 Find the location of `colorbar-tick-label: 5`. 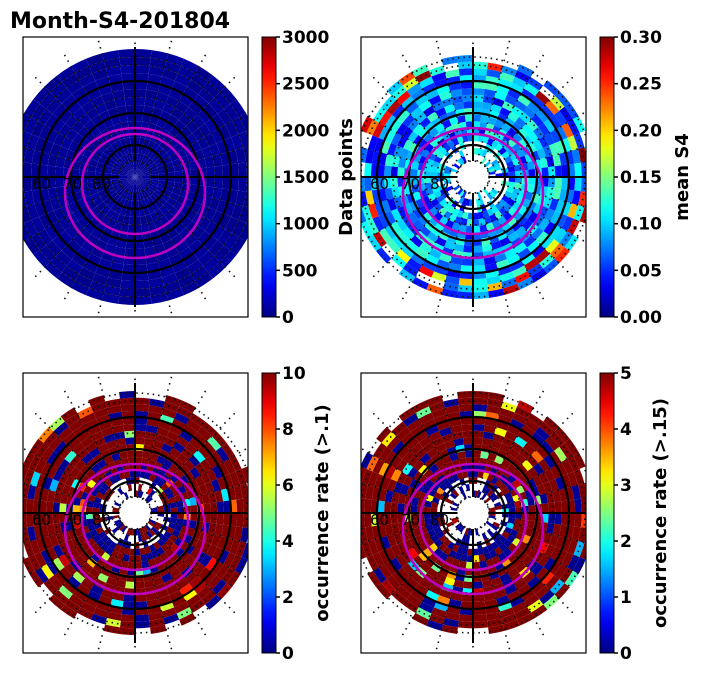

colorbar-tick-label: 5 is located at coordinates (626, 374).